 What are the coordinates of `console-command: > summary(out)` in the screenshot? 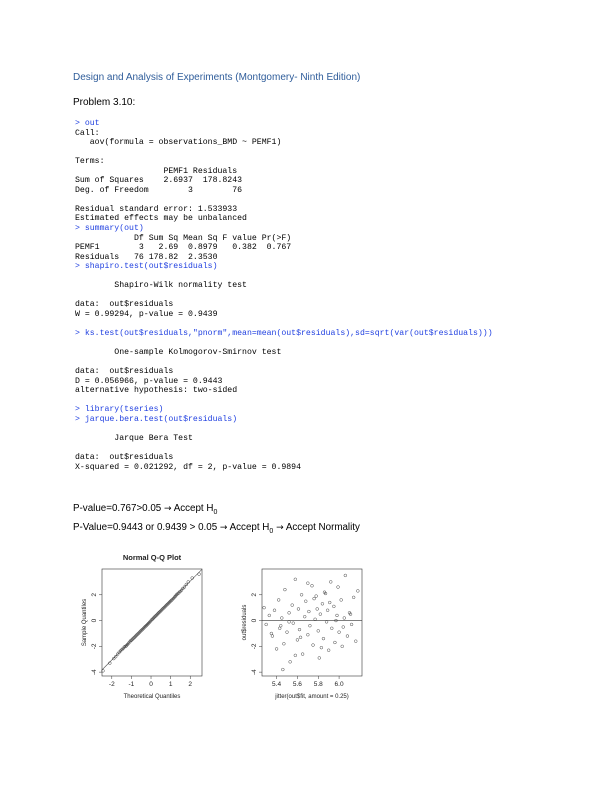 It's located at (109, 229).